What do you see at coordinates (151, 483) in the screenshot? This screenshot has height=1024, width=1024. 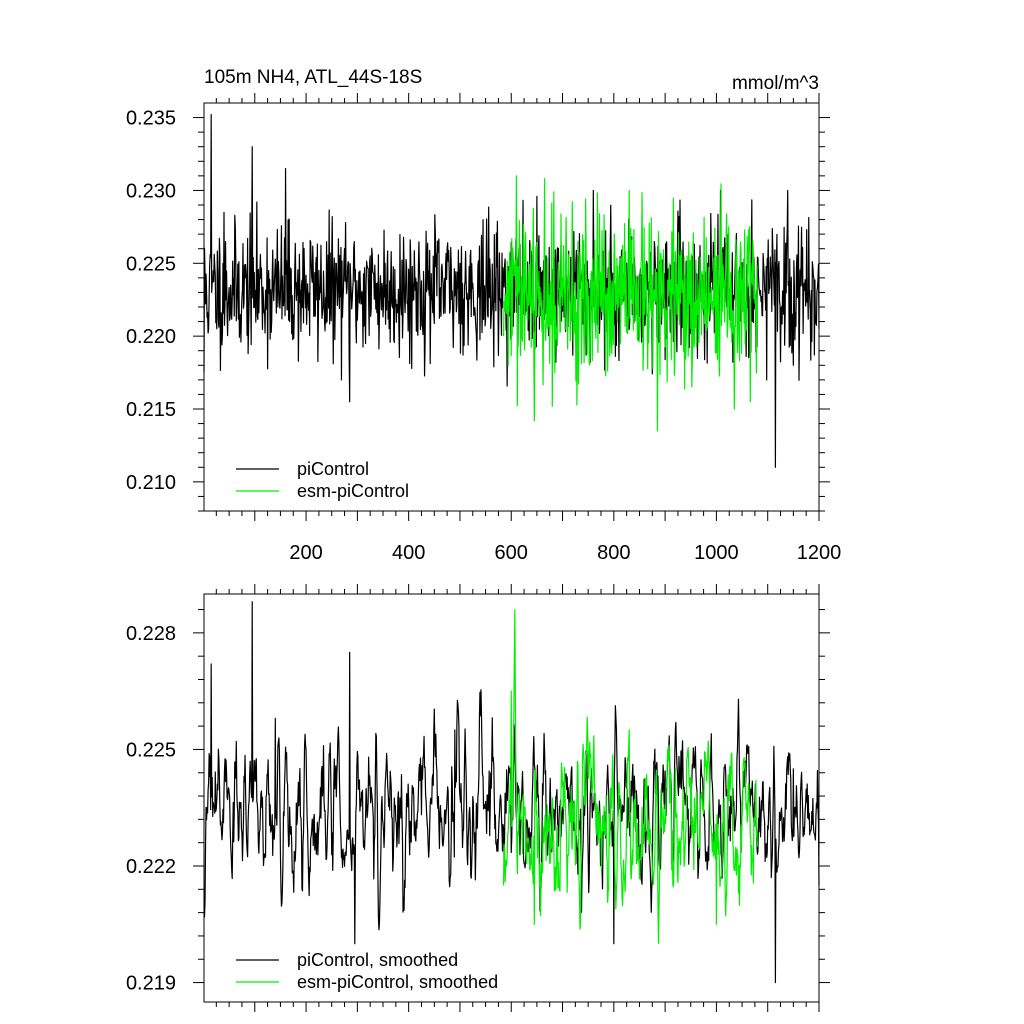 I see `chart-1-y-tick-label: 0.210` at bounding box center [151, 483].